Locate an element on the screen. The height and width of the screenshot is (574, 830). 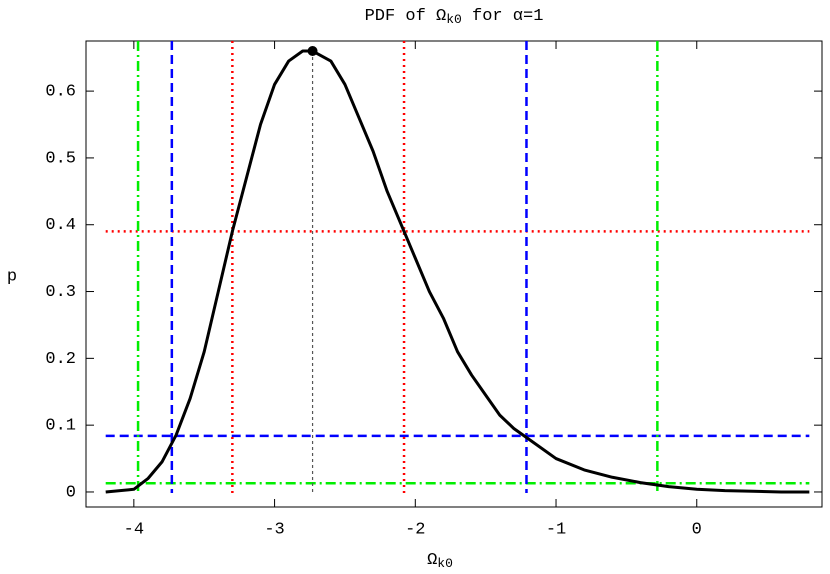
mode-point is located at coordinates (312, 51).